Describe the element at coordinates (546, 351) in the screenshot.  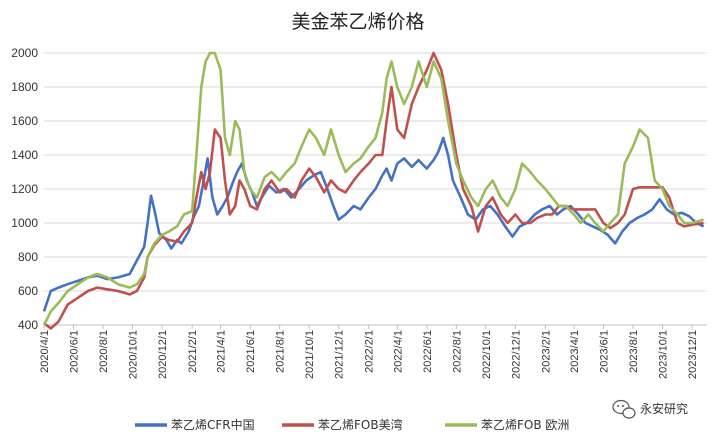
I see `x-tick-label: 2023/2/1` at that location.